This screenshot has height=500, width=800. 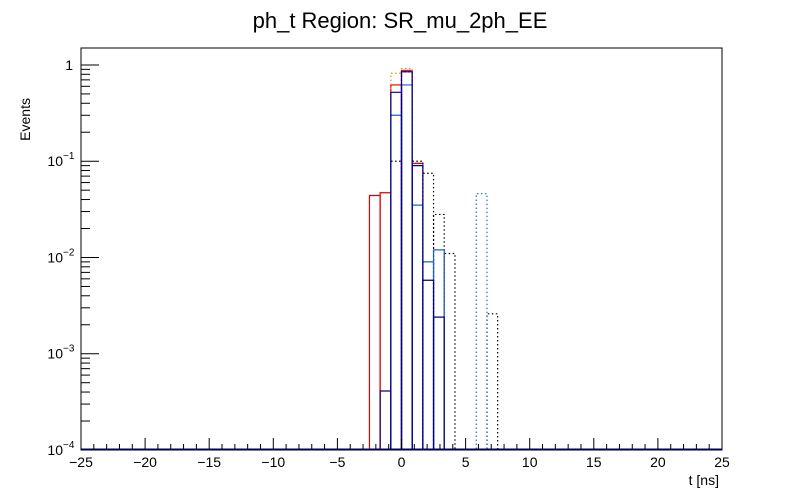 I want to click on x-tick-label: 5, so click(x=466, y=462).